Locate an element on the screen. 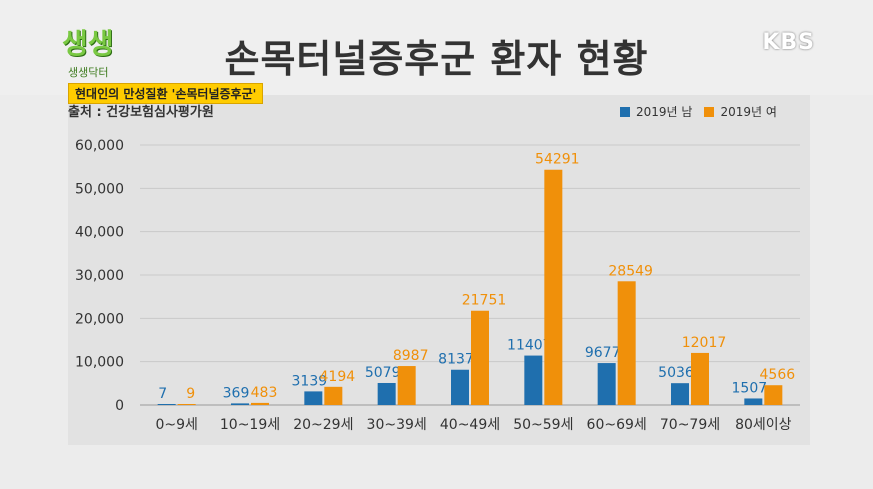 The width and height of the screenshot is (873, 489). data-label-female: 21751 is located at coordinates (484, 301).